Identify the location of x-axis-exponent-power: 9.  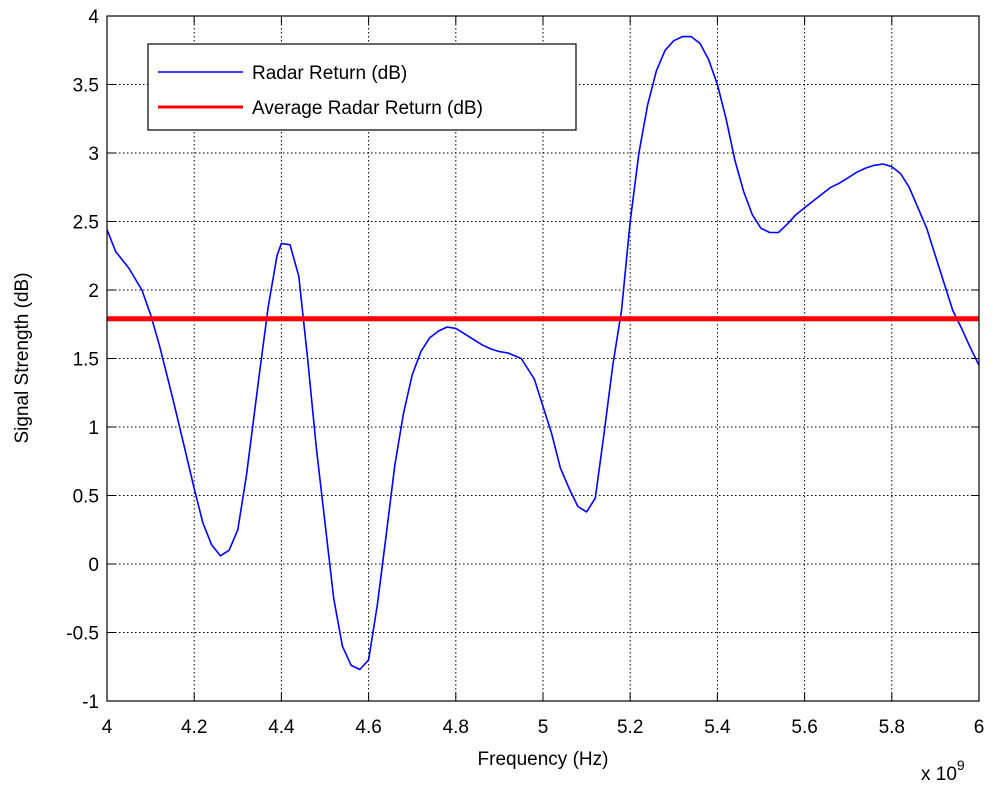
(961, 765).